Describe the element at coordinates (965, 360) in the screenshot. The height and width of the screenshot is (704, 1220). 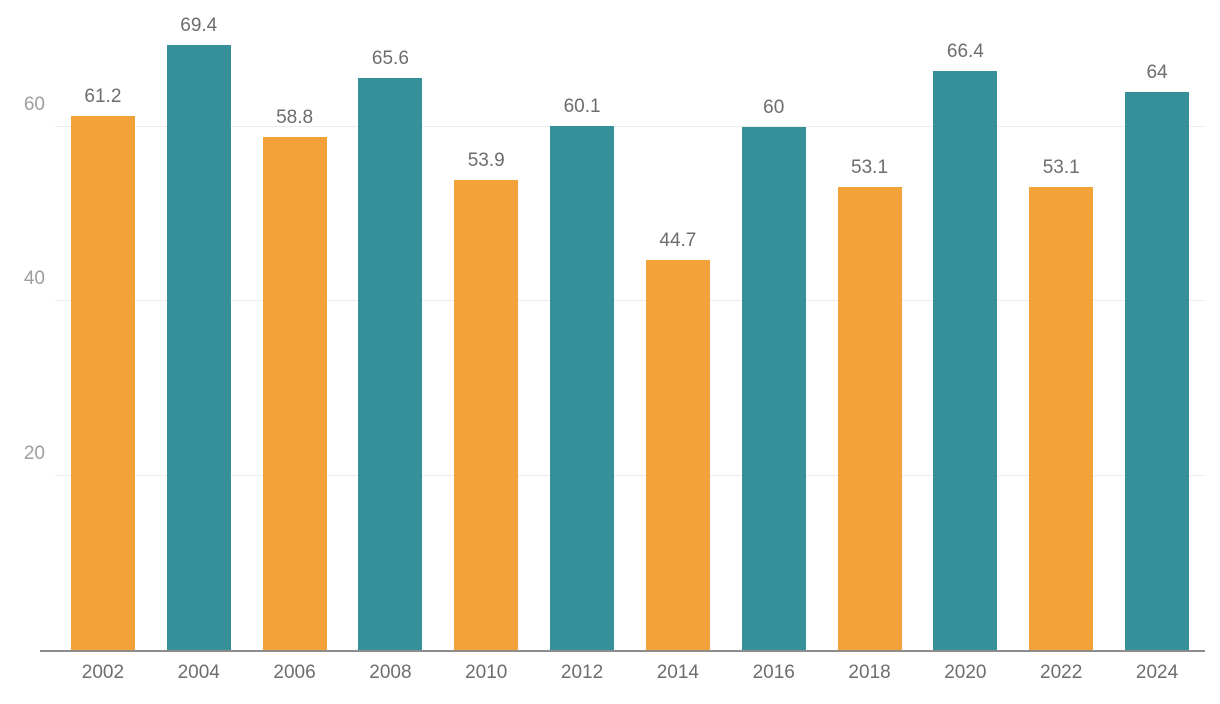
I see `bar-2020` at that location.